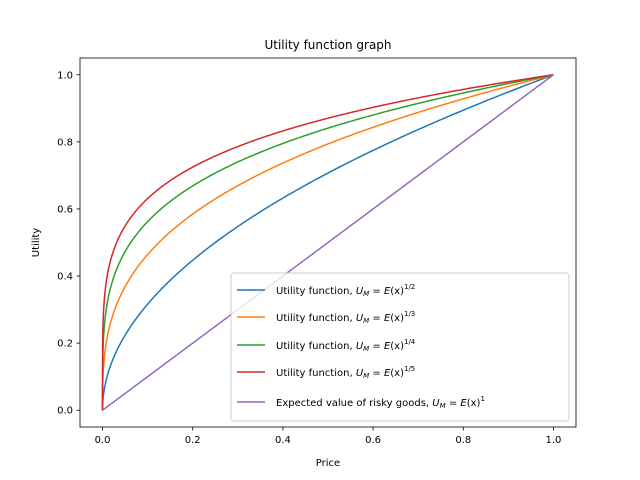  Describe the element at coordinates (65, 209) in the screenshot. I see `y-tick-label: 0.6` at that location.